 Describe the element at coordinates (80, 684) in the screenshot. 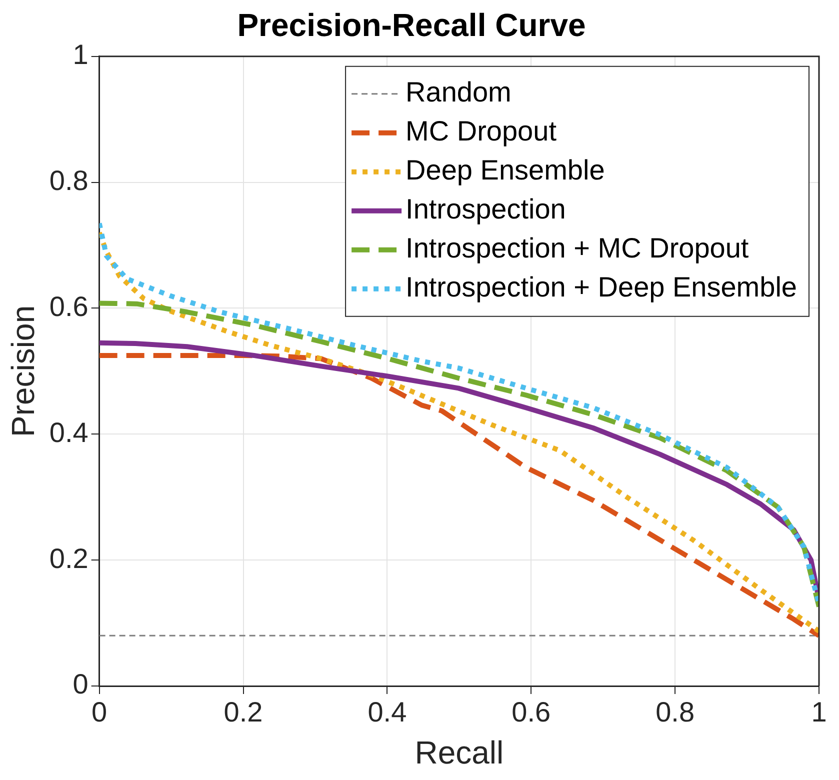

I see `y-tick-label: 0` at that location.